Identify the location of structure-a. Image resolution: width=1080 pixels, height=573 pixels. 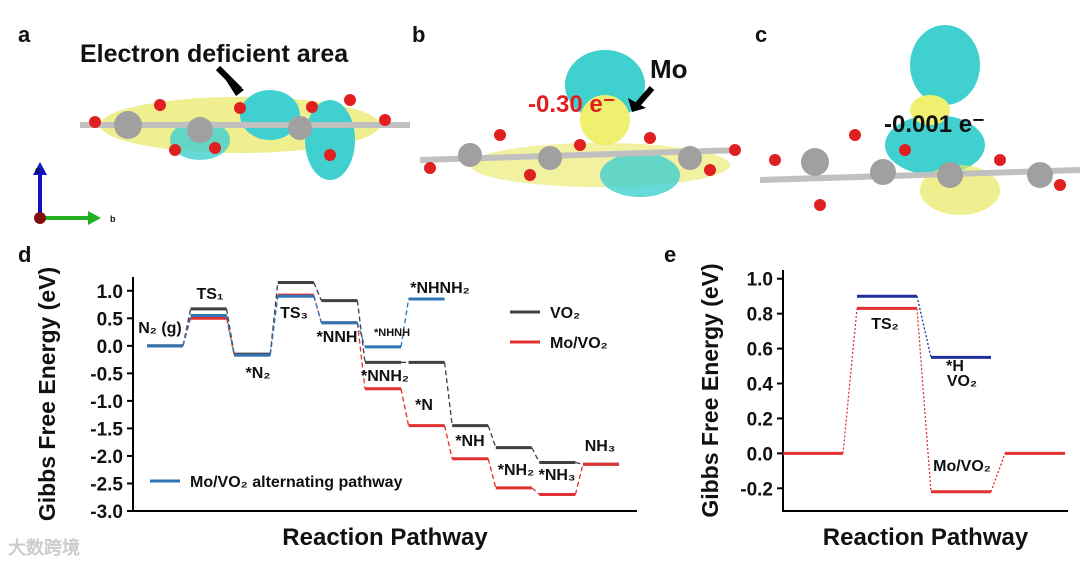
(221, 145).